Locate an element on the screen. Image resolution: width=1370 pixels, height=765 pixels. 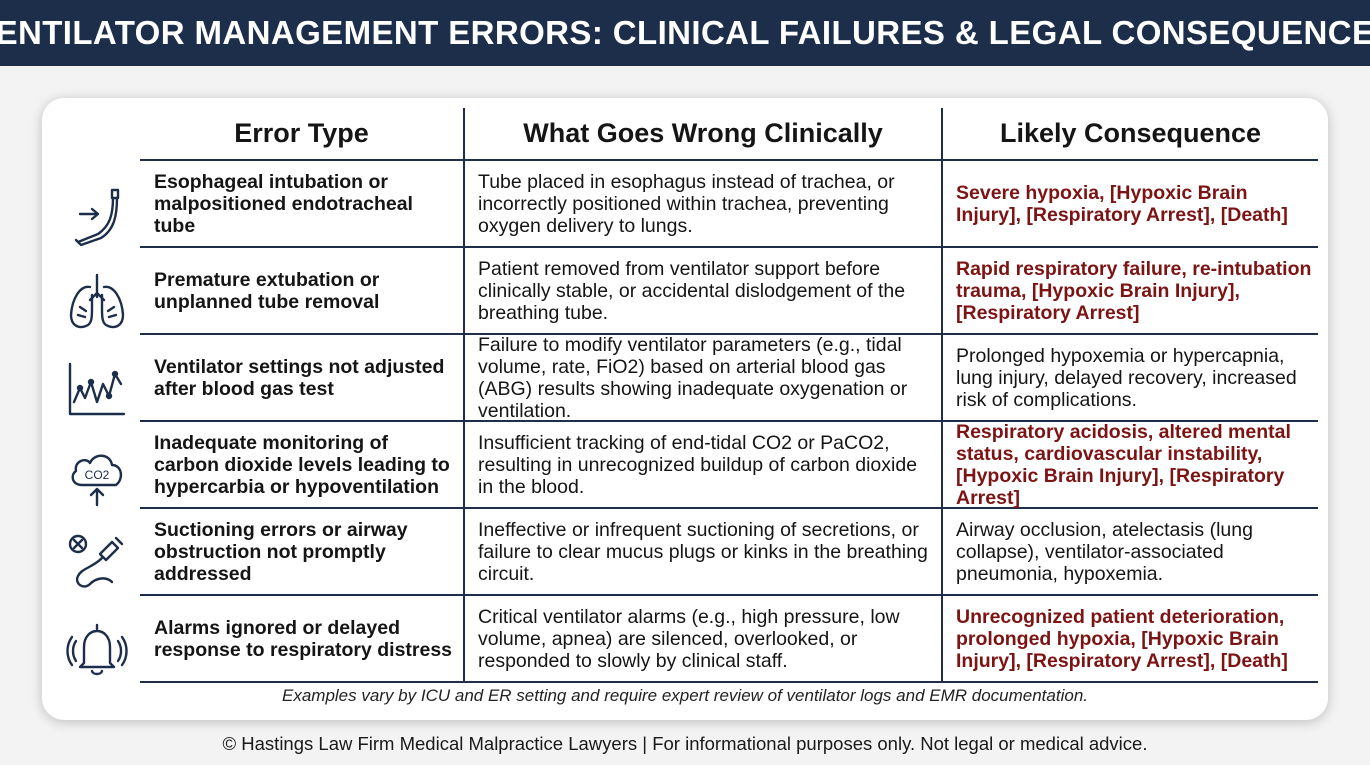
header-error-type: Error Type is located at coordinates (301, 133).